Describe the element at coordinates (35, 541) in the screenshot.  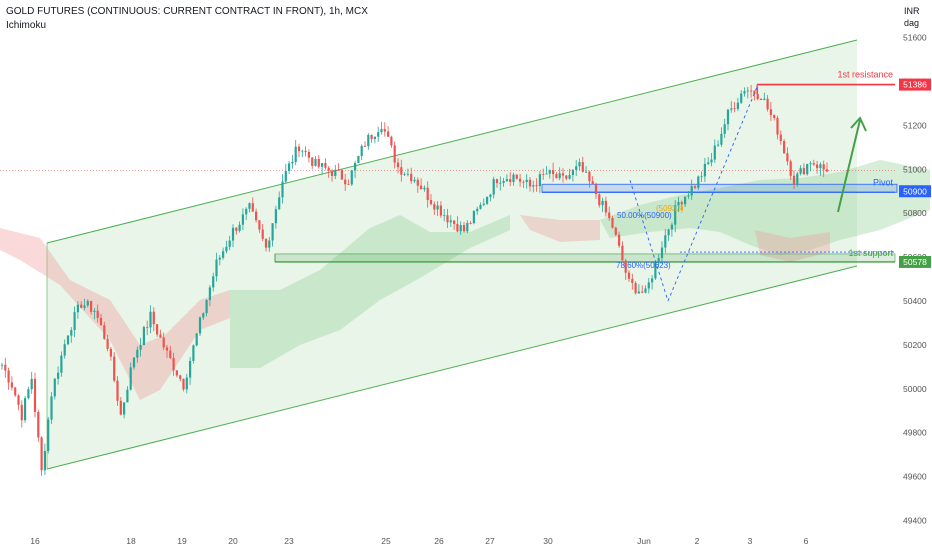
I see `x-tick-label: 16` at that location.